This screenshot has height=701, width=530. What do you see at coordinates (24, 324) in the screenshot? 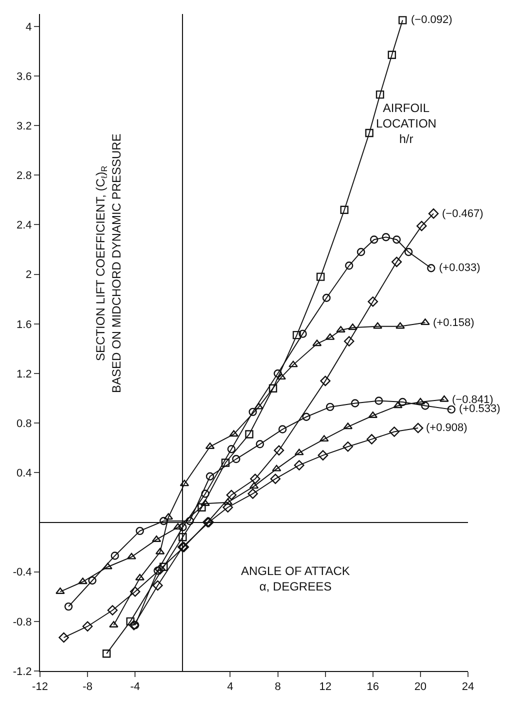
I see `y-tick-label: 1.6` at bounding box center [24, 324].